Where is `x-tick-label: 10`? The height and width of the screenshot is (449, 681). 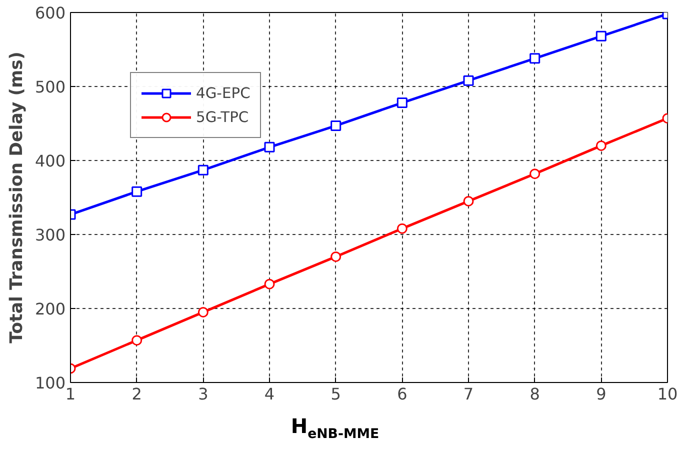
x-tick-label: 10 is located at coordinates (667, 394).